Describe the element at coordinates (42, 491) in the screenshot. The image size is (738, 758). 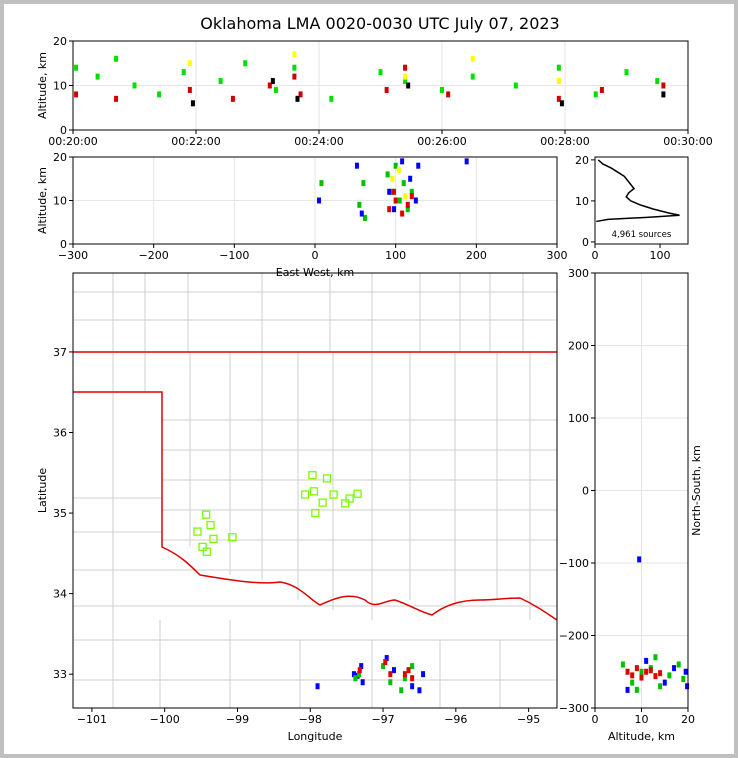
I see `y-axis-label: Latitude` at that location.